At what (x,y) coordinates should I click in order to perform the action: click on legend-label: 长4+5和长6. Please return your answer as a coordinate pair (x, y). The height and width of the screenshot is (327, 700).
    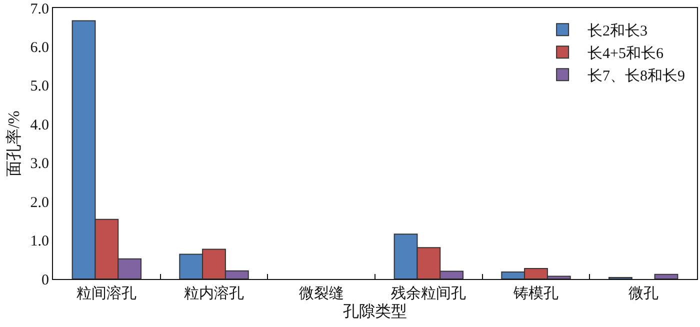
    Looking at the image, I should click on (626, 53).